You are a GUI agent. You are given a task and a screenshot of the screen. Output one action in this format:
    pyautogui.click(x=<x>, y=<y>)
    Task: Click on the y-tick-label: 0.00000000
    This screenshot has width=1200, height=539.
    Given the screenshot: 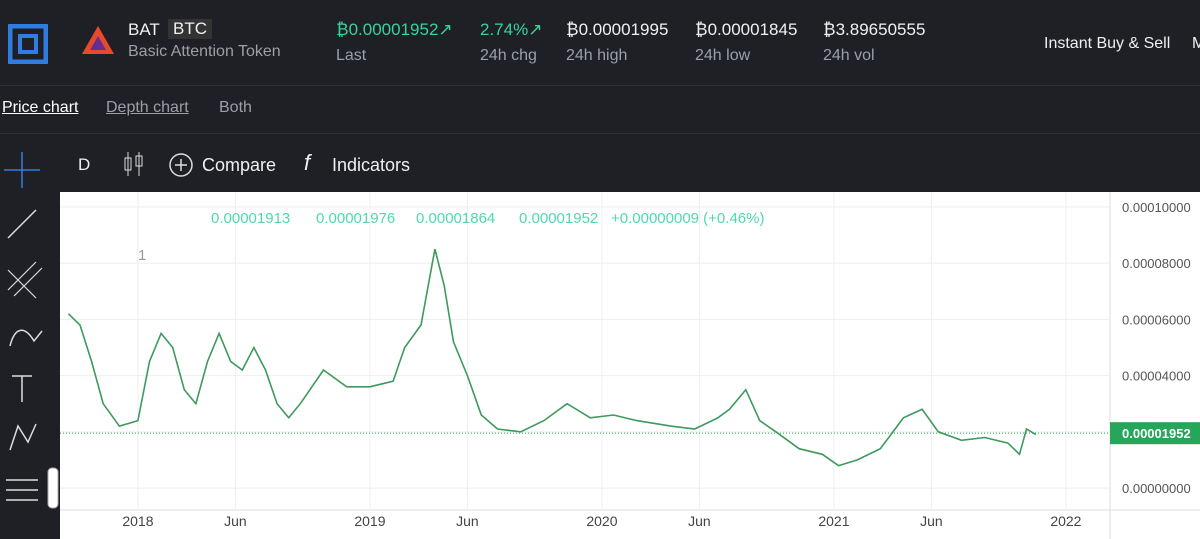 What is the action you would take?
    pyautogui.click(x=1156, y=488)
    